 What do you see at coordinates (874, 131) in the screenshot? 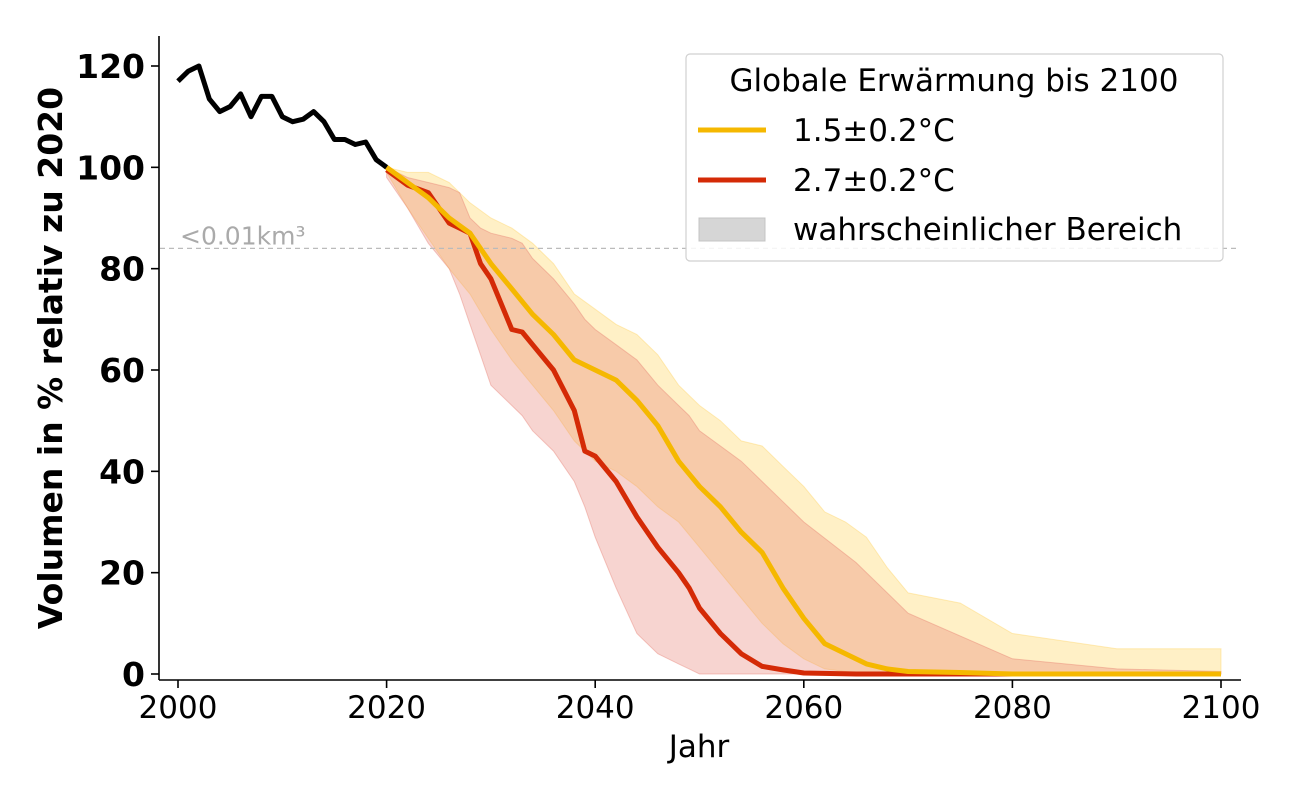
I see `legend-label-1-5: 1.5±0.2°C` at bounding box center [874, 131].